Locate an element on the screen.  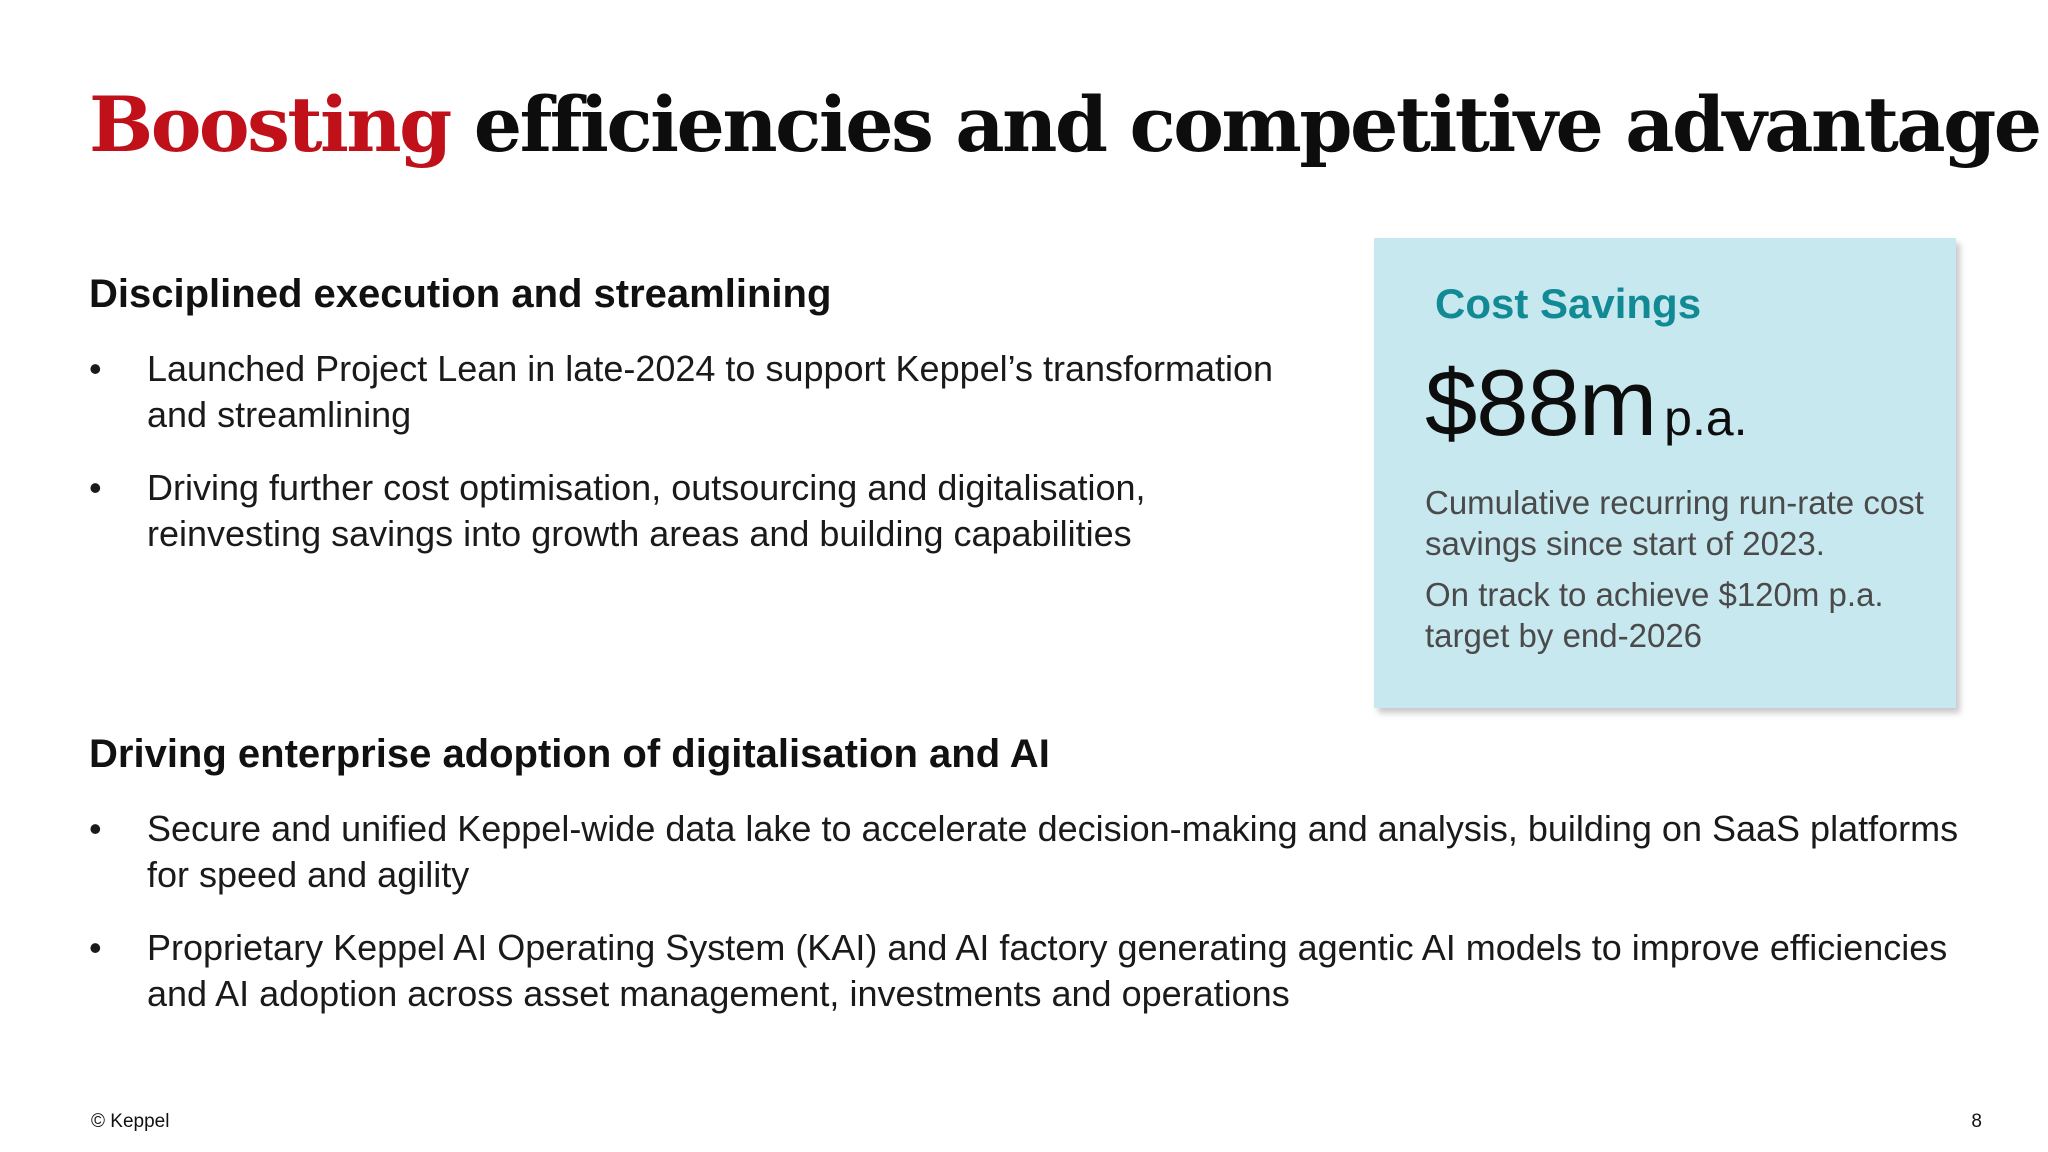
cost-savings-unit: p.a. is located at coordinates (1706, 418).